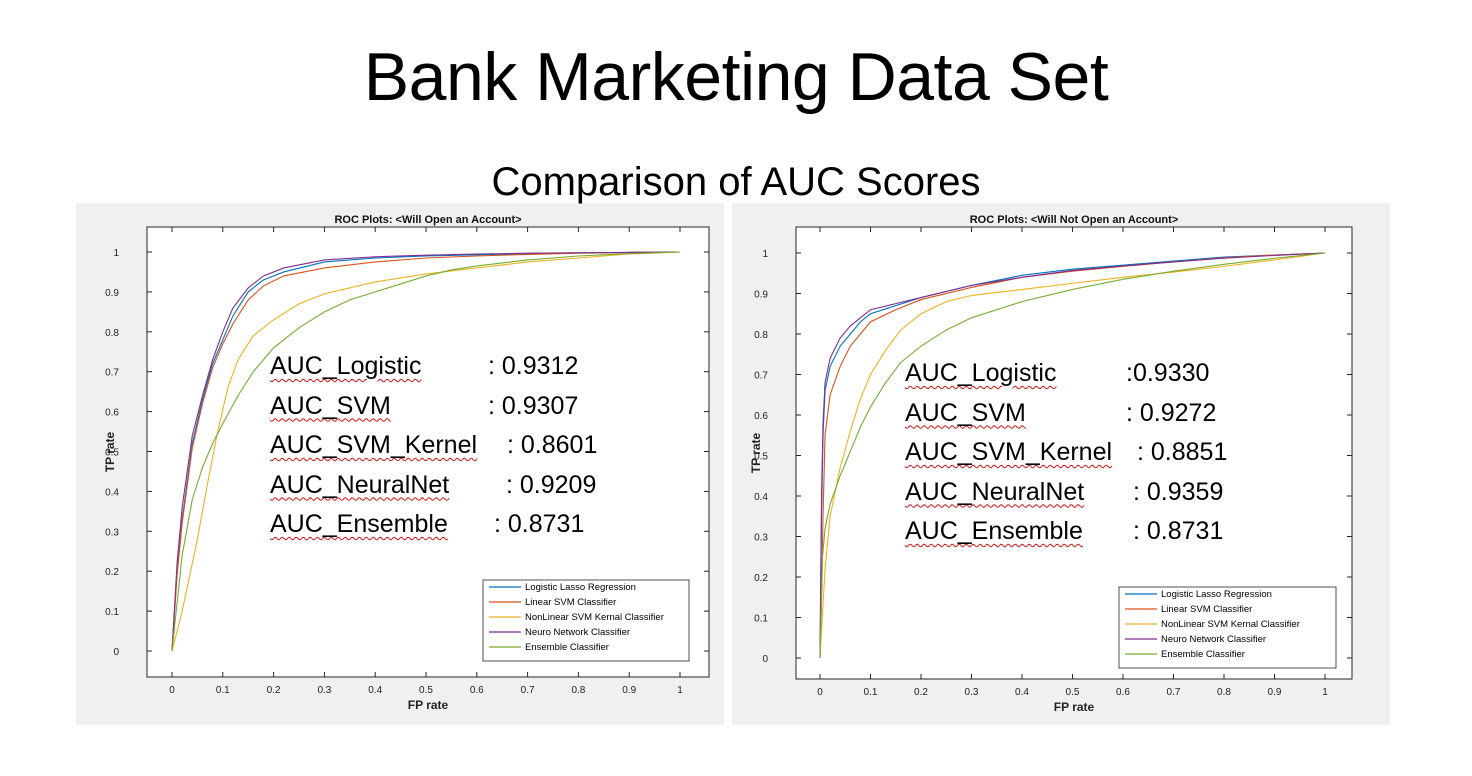 This screenshot has width=1472, height=776. I want to click on auc-score-value: : 0.8851, so click(1182, 452).